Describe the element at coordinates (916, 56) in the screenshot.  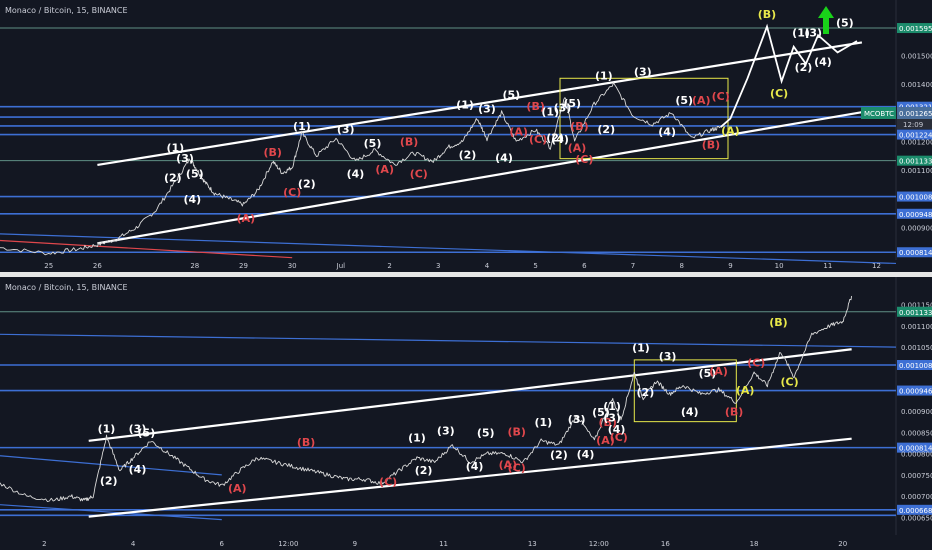
I see `y-tick-label: 0.001500` at that location.